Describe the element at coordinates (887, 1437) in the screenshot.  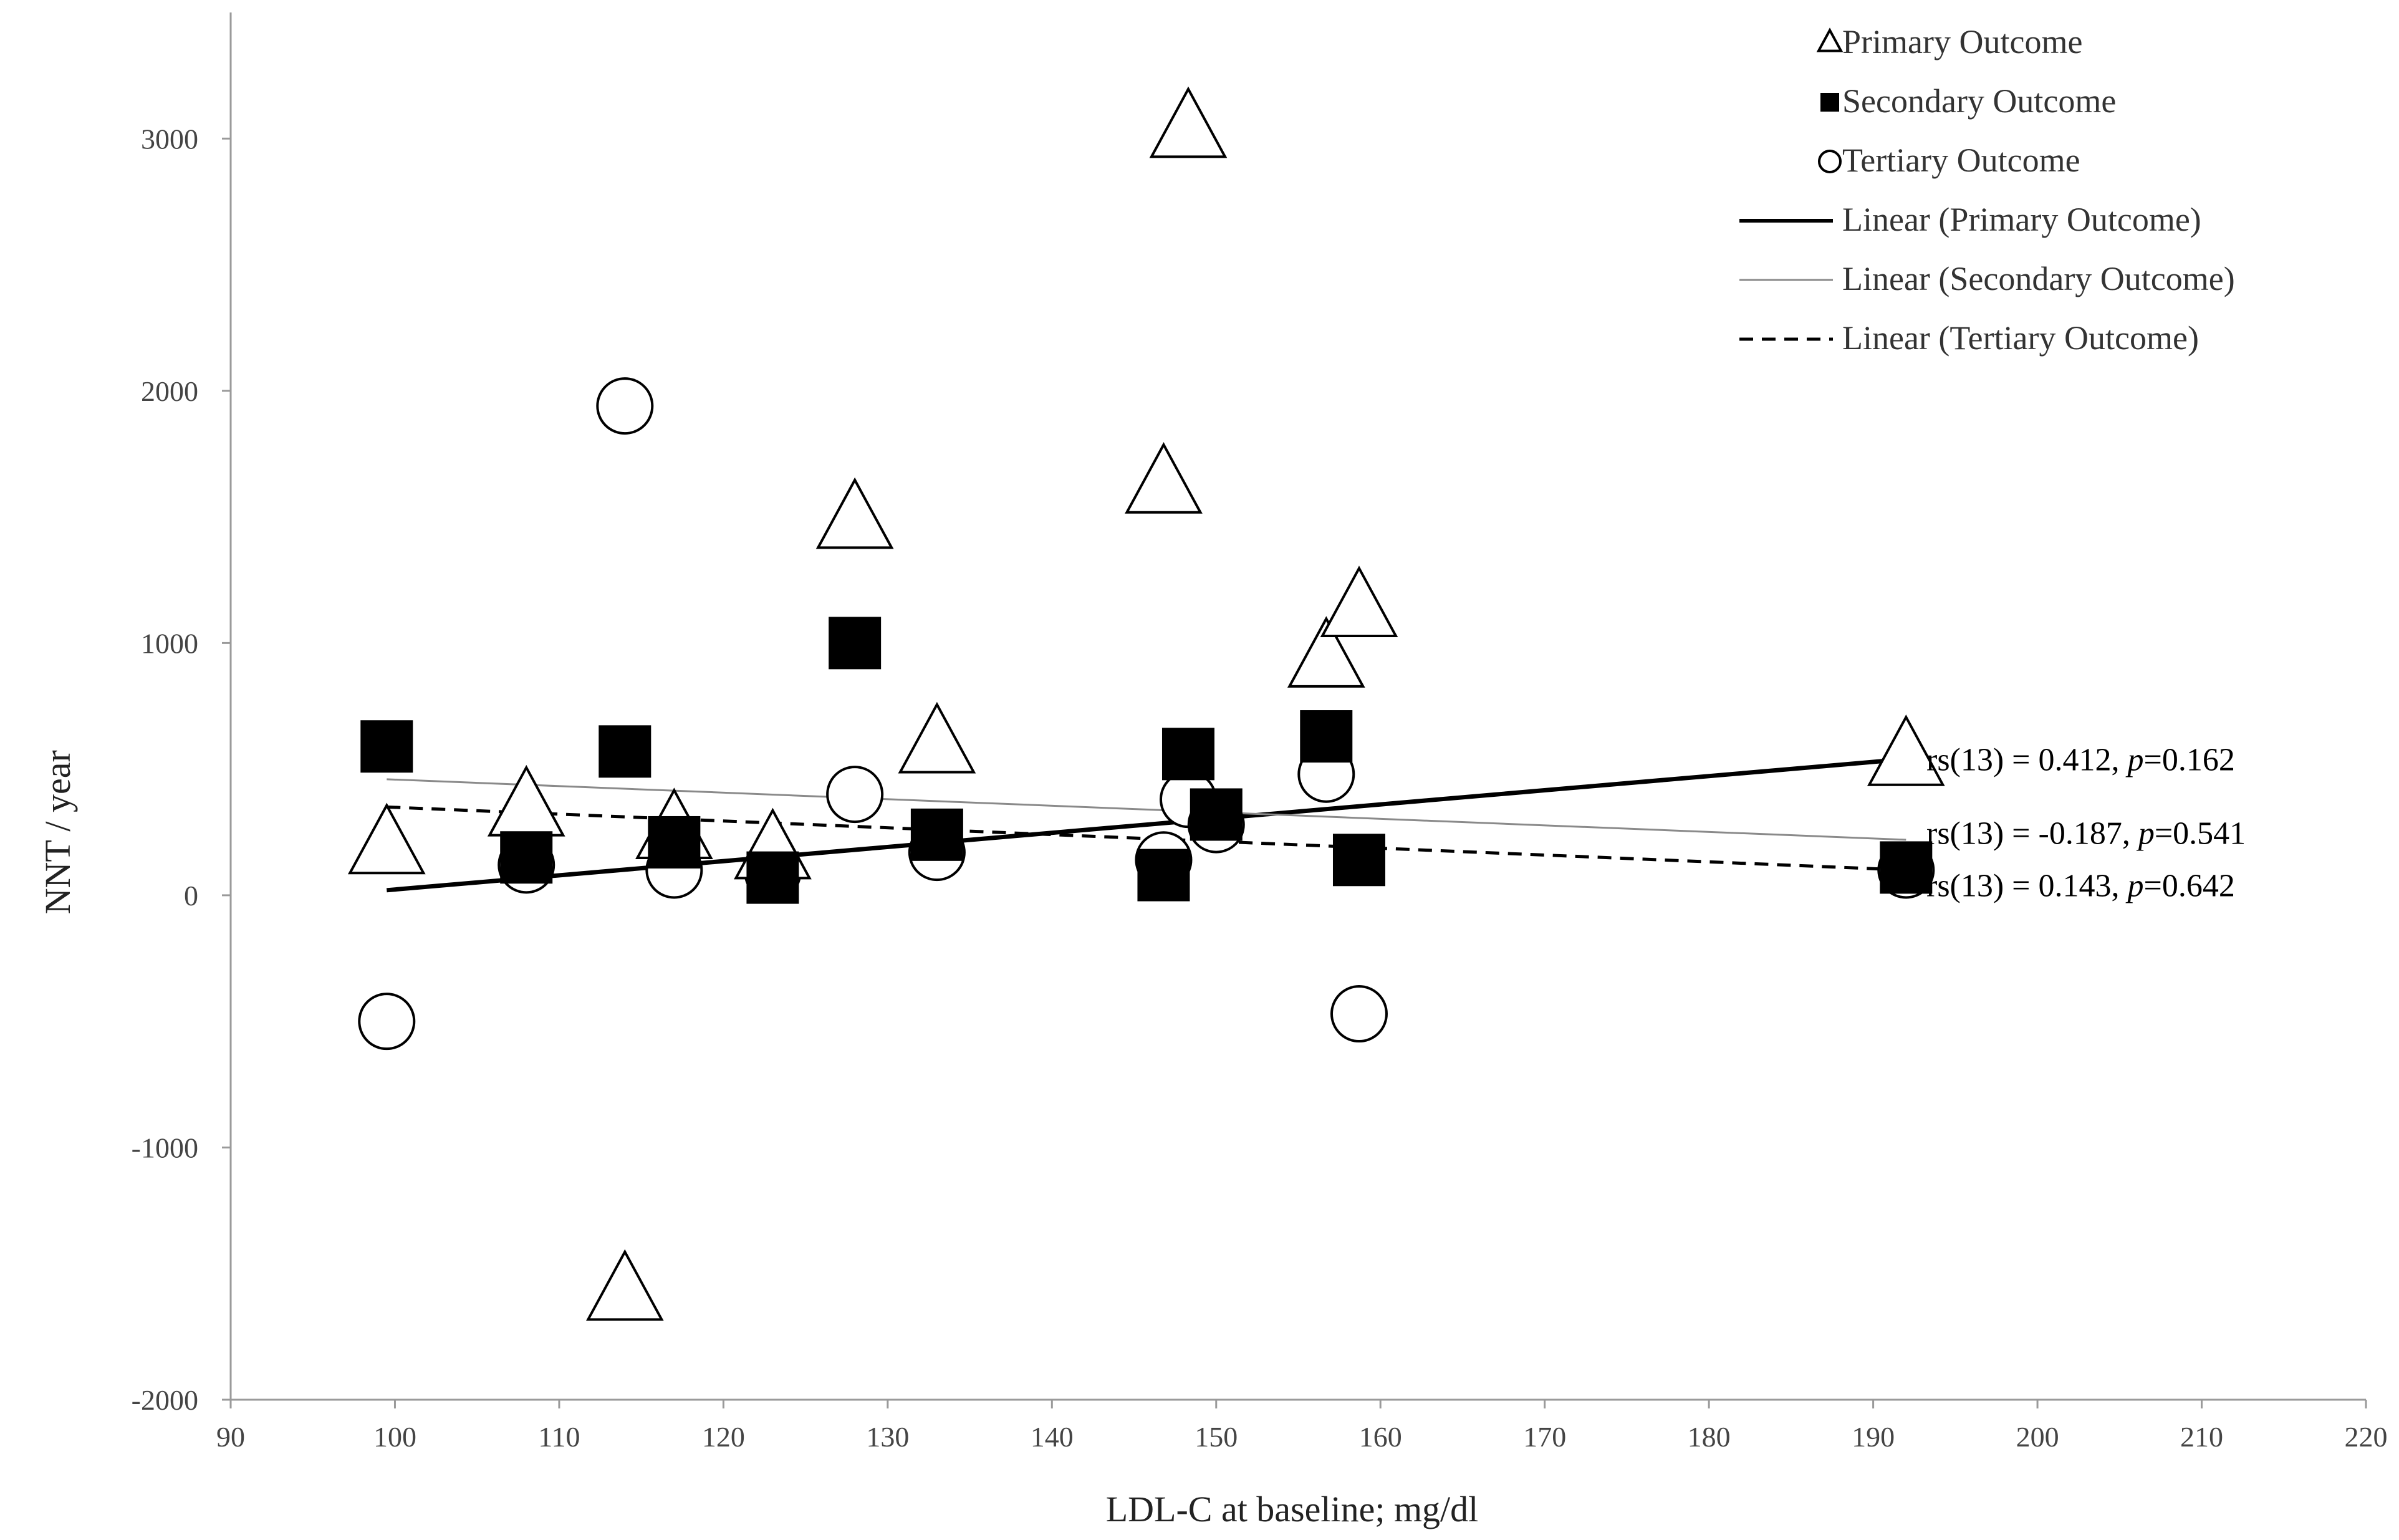
I see `x-tick-label: 130` at that location.